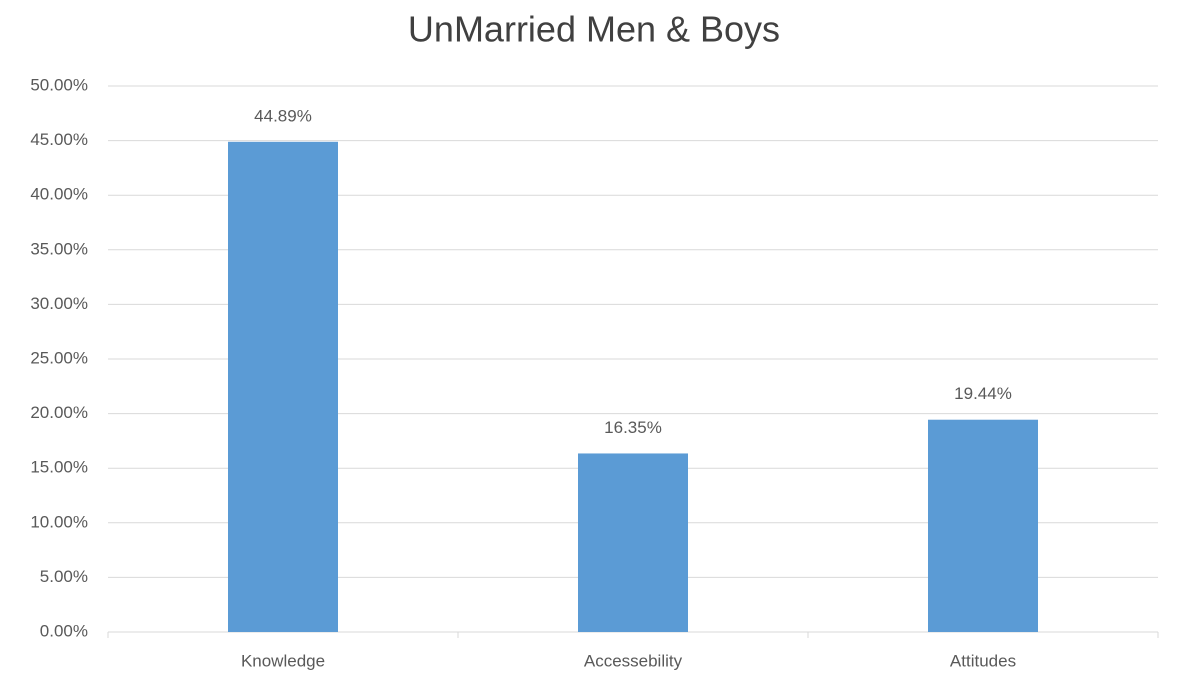 The image size is (1178, 678). What do you see at coordinates (59, 303) in the screenshot?
I see `y-tick-label: 30.00%` at bounding box center [59, 303].